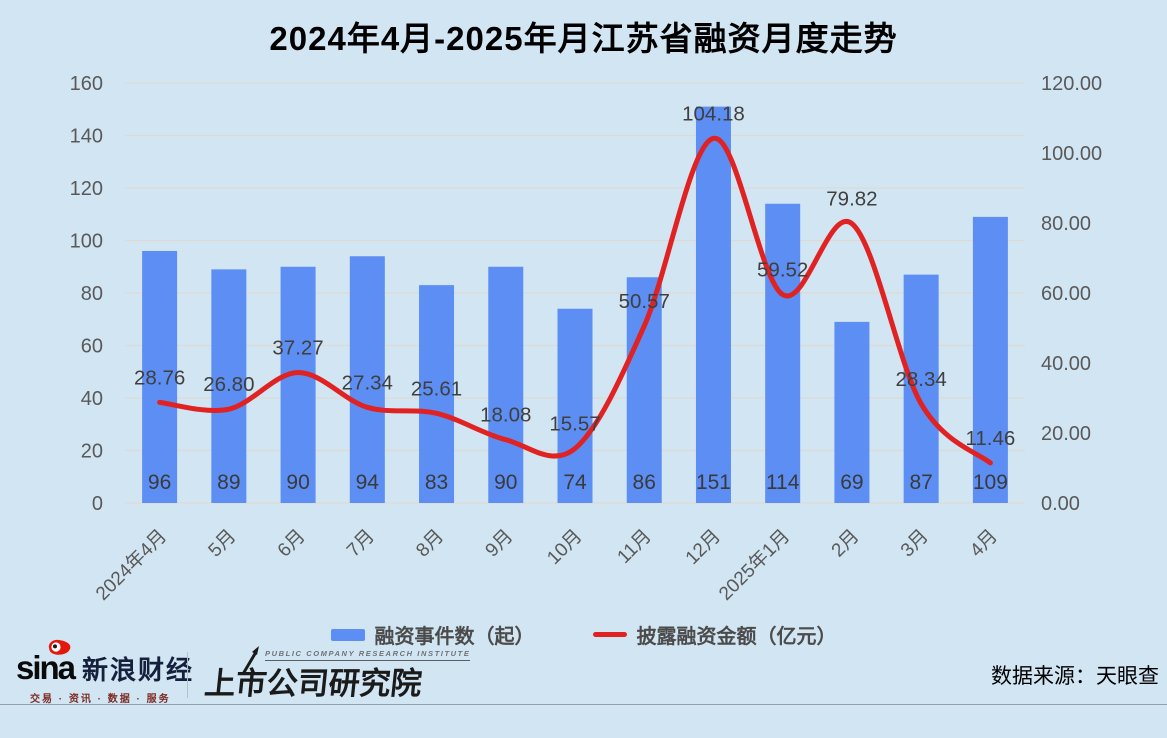 The height and width of the screenshot is (738, 1167). Describe the element at coordinates (1060, 504) in the screenshot. I see `y-axis-right-tick-label: 0.00` at that location.